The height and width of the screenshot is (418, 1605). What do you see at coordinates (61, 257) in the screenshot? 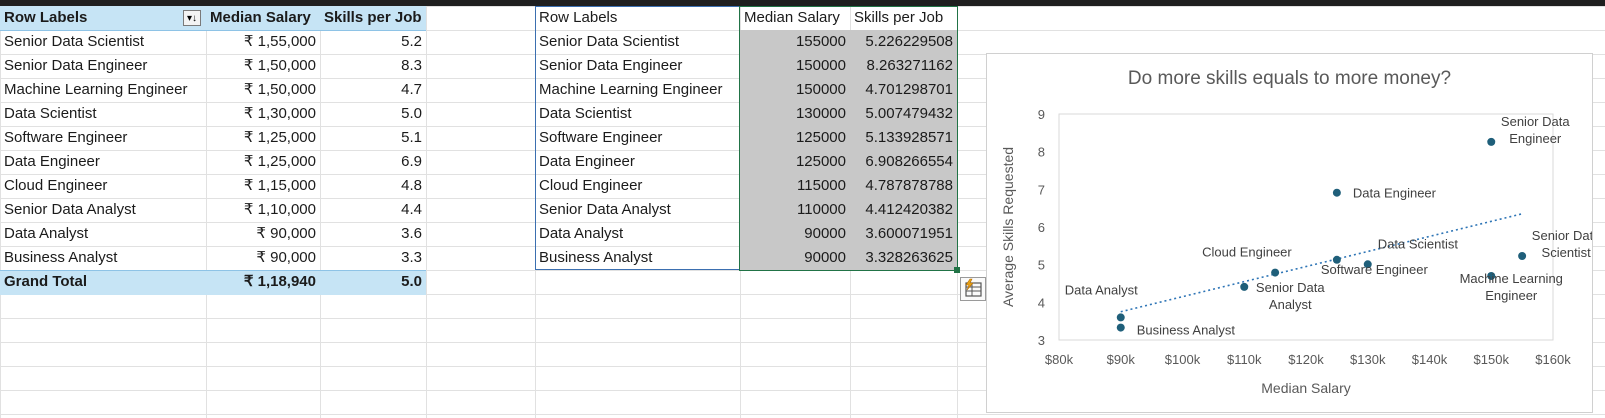
I see `pivot-row-label: Business Analyst` at bounding box center [61, 257].